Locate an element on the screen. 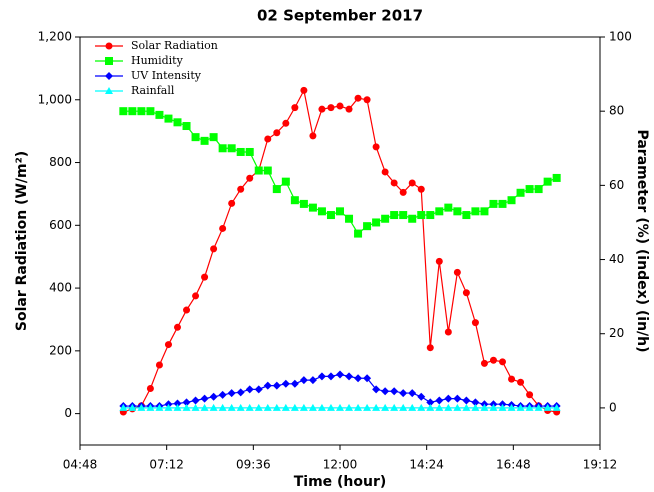 The width and height of the screenshot is (654, 492). chart-title: 02 September 2017 is located at coordinates (340, 16).